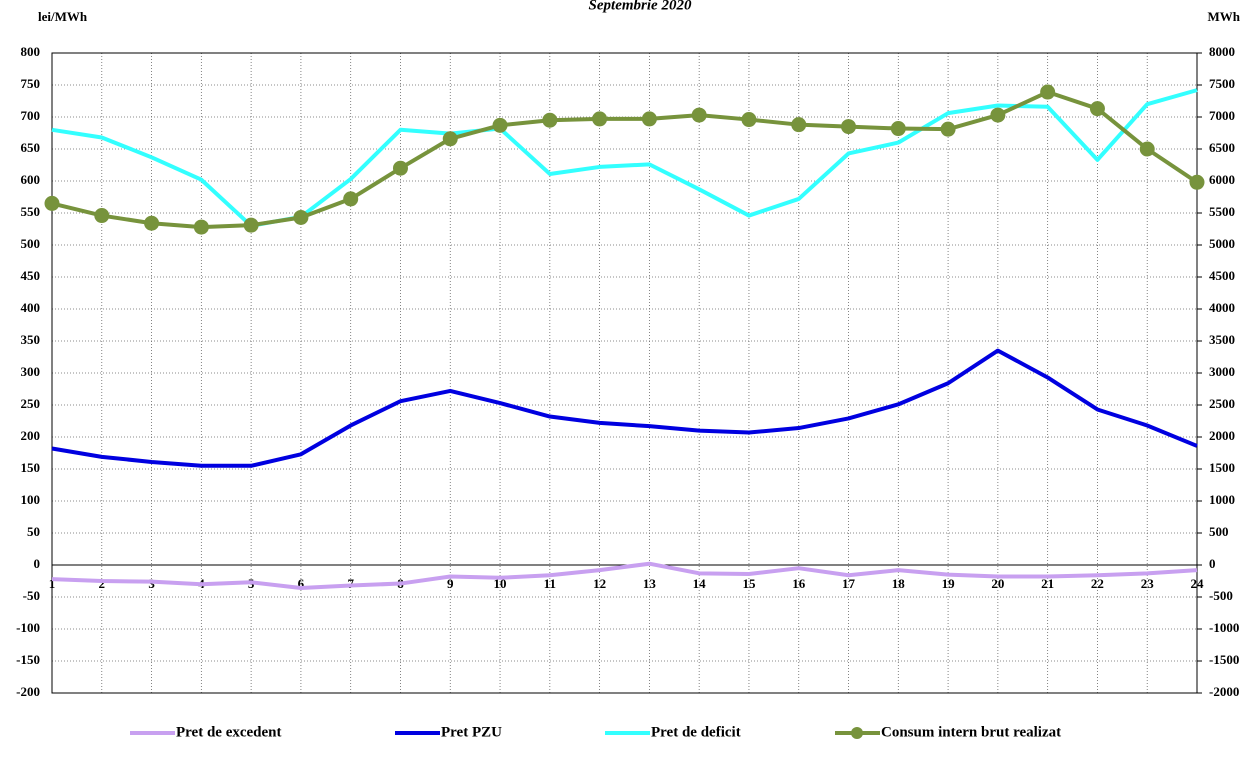 This screenshot has width=1250, height=769. Describe the element at coordinates (1222, 83) in the screenshot. I see `y2-tick-label: 7500` at that location.